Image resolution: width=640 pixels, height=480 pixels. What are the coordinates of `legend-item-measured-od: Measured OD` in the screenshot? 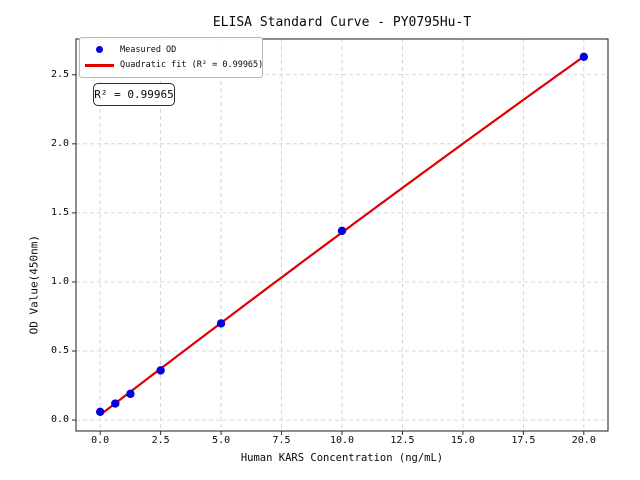 It's located at (170, 50).